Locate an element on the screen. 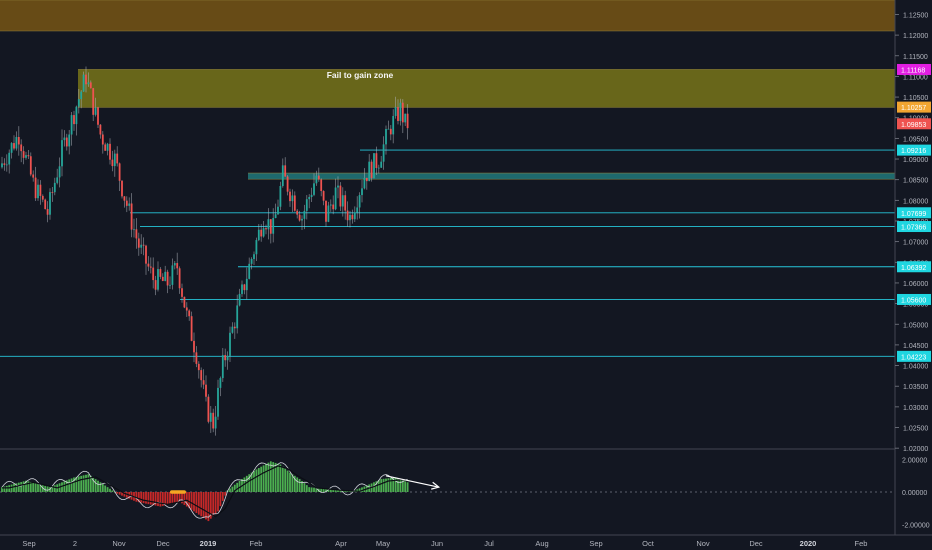 The width and height of the screenshot is (932, 550). x-tick-label-10: Aug is located at coordinates (541, 543).